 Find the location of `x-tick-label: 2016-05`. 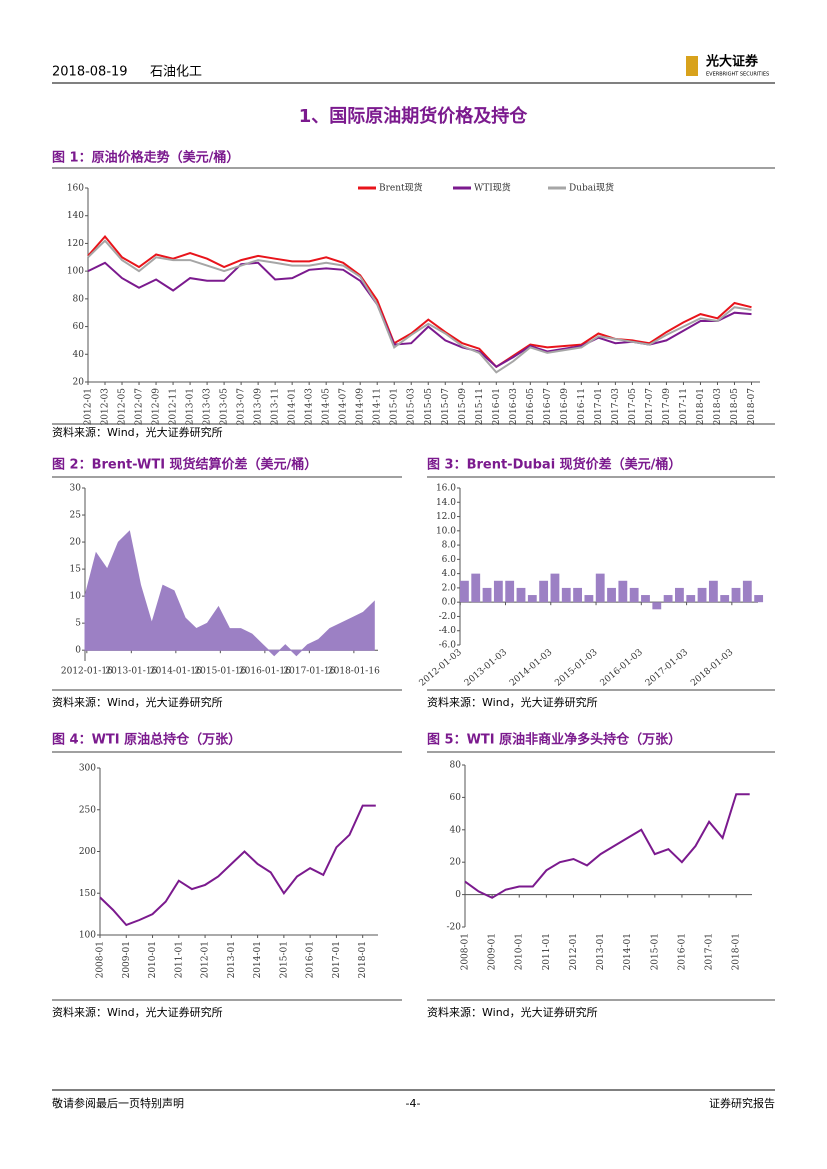

x-tick-label: 2016-05 is located at coordinates (531, 407).